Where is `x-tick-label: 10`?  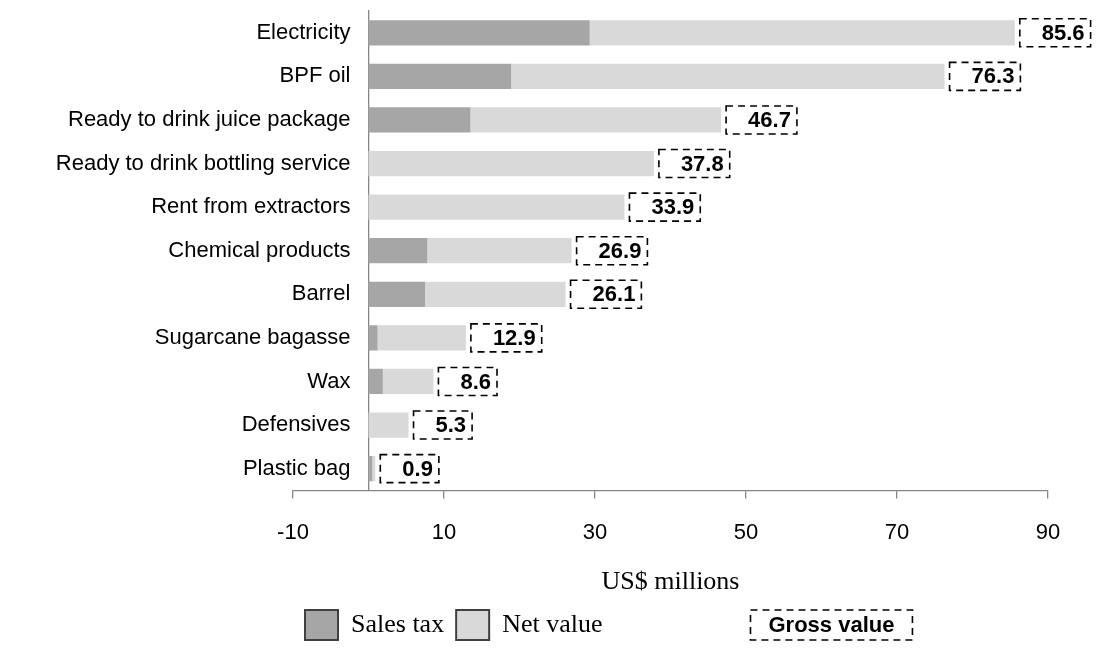
x-tick-label: 10 is located at coordinates (444, 531).